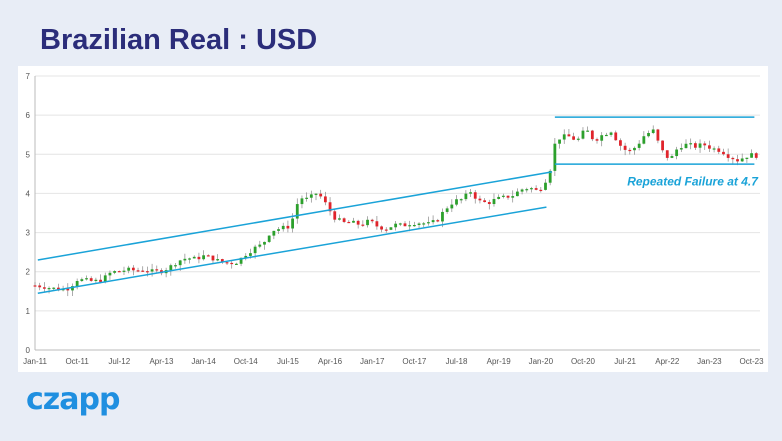 This screenshot has width=782, height=441. Describe the element at coordinates (35, 361) in the screenshot. I see `x-tick-label: Jan-11` at that location.